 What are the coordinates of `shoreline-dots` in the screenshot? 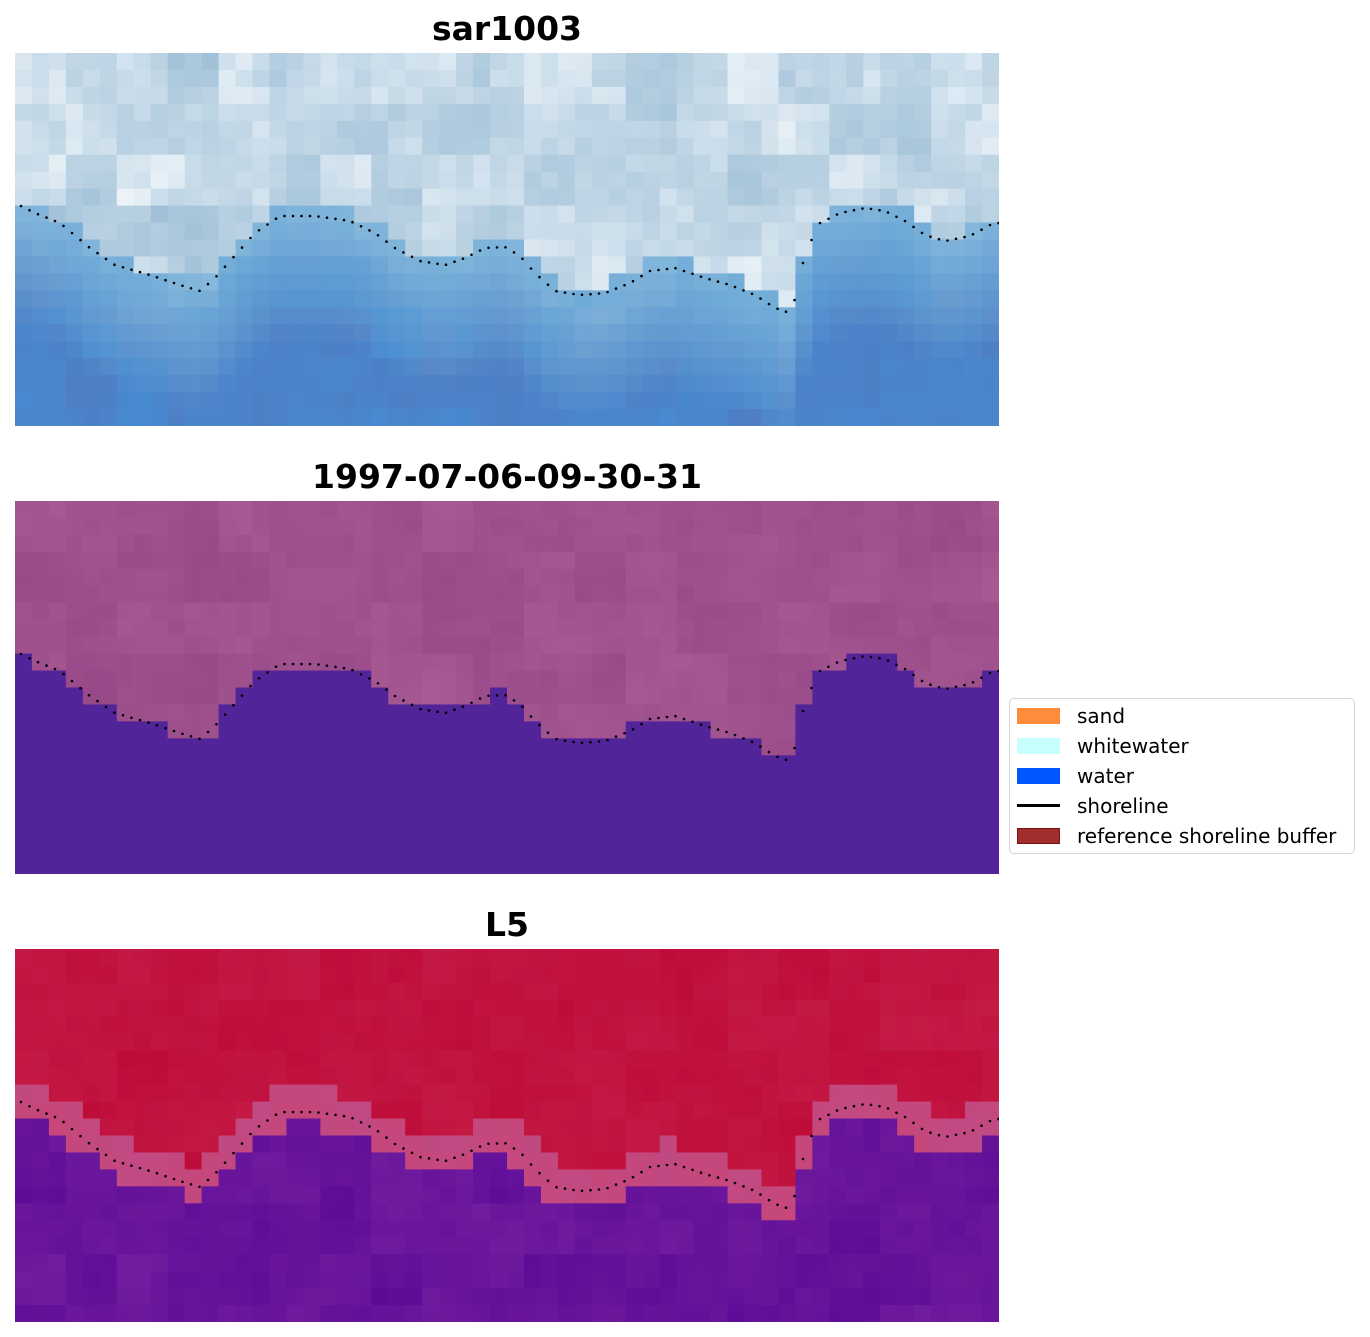 It's located at (509, 706).